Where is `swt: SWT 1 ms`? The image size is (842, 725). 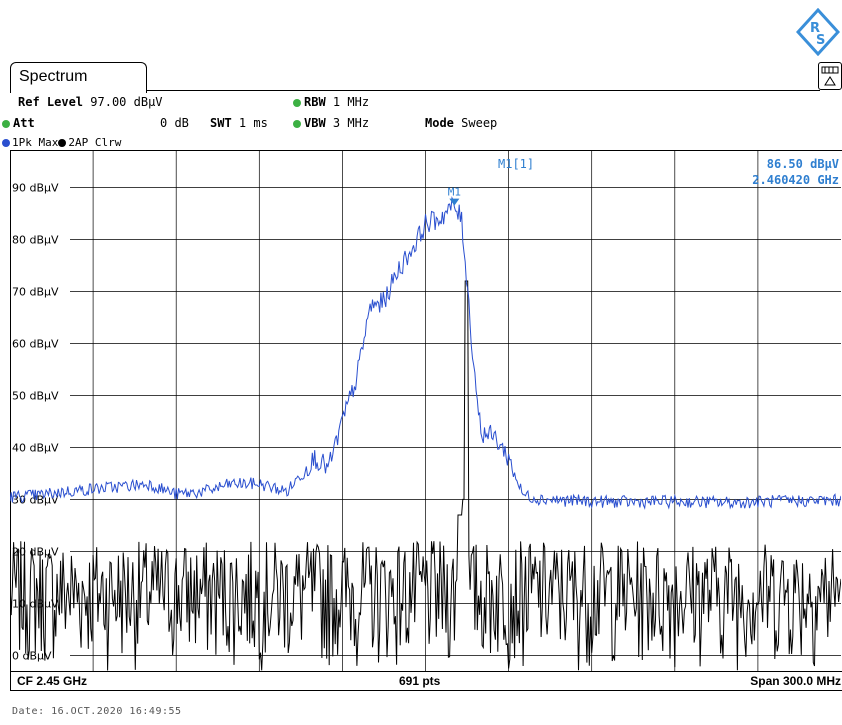
swt: SWT 1 ms is located at coordinates (239, 123).